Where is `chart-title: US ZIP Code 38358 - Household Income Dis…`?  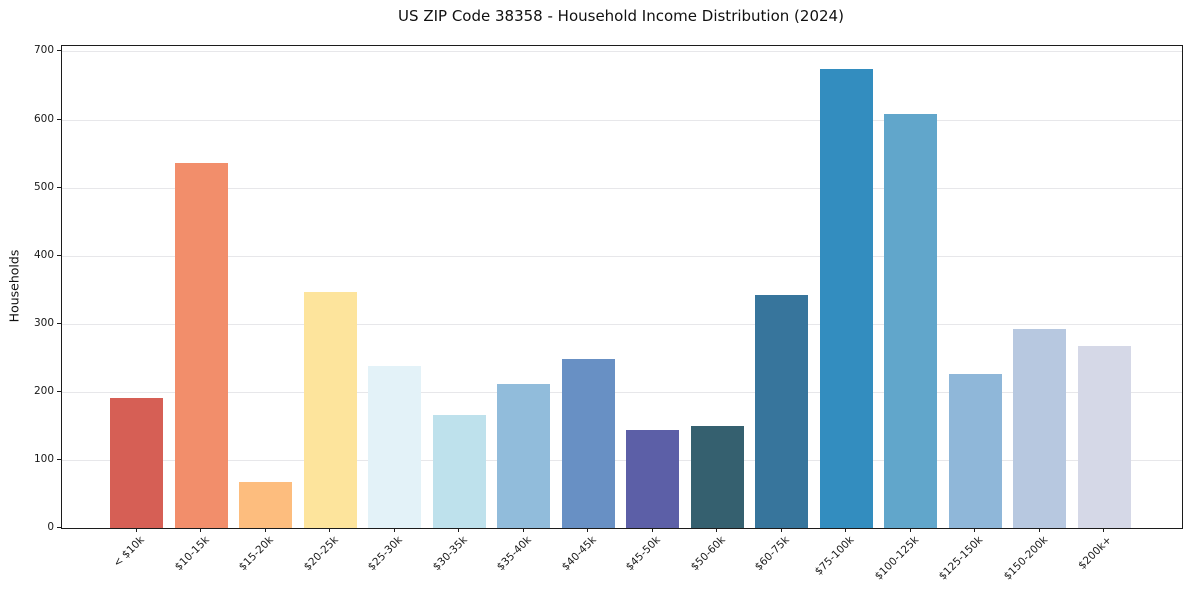
chart-title: US ZIP Code 38358 - Household Income Dis… is located at coordinates (621, 16).